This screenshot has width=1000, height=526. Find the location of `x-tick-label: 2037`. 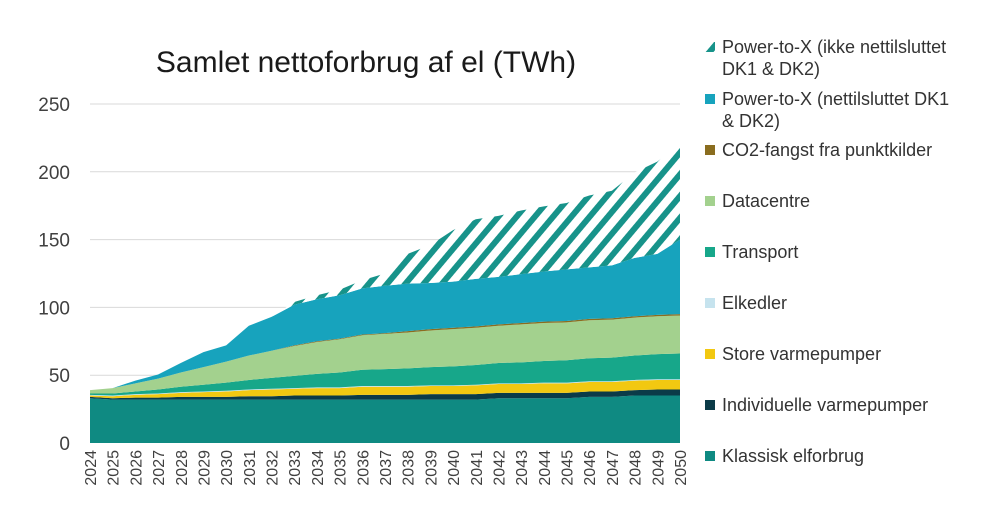

x-tick-label: 2037 is located at coordinates (386, 468).